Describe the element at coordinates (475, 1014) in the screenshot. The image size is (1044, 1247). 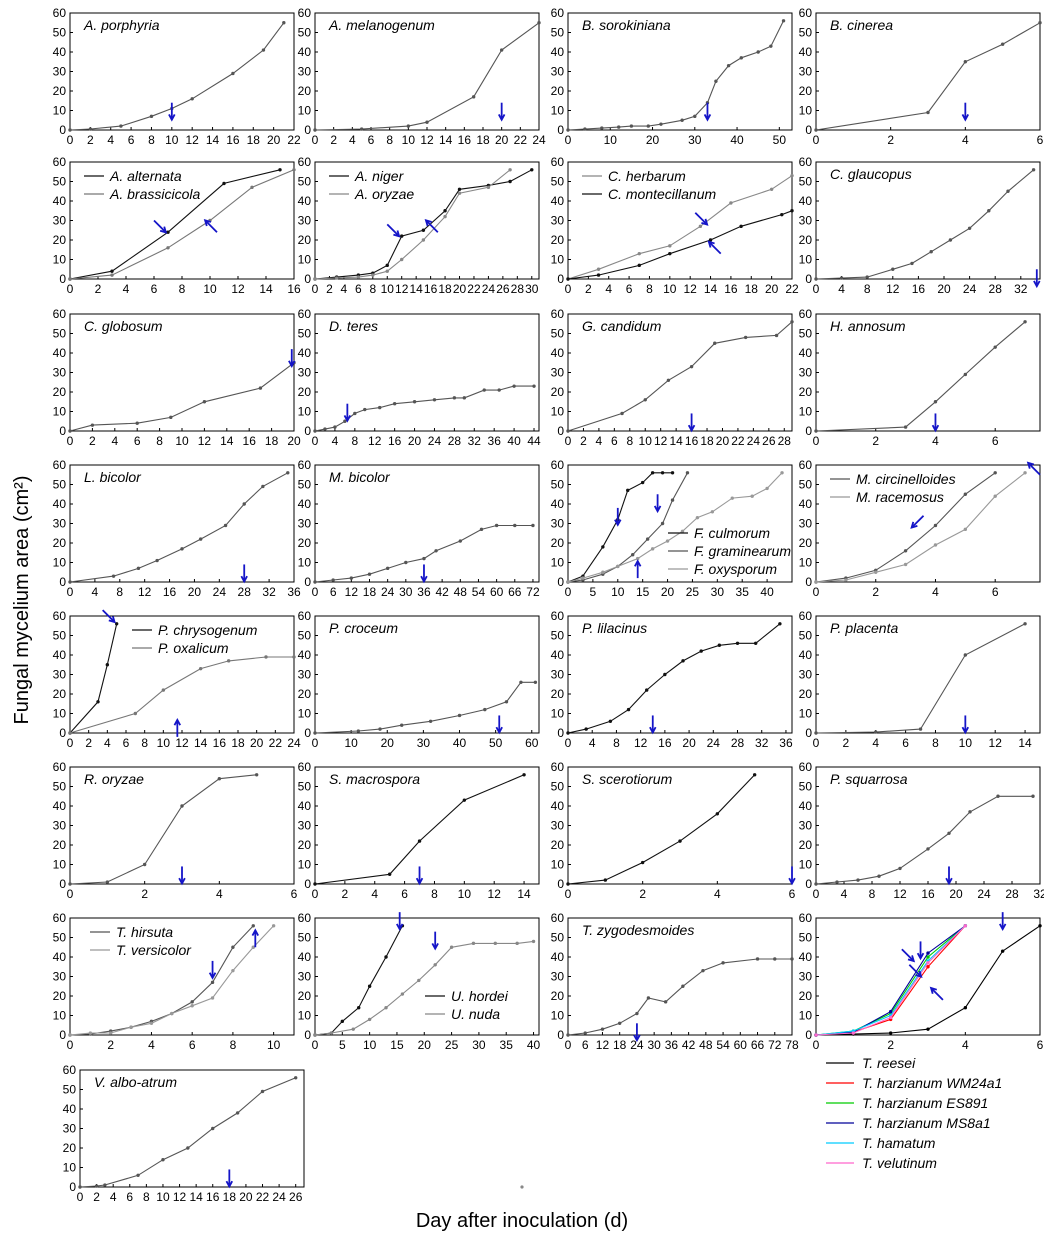
I see `legend-label: U. nuda` at that location.